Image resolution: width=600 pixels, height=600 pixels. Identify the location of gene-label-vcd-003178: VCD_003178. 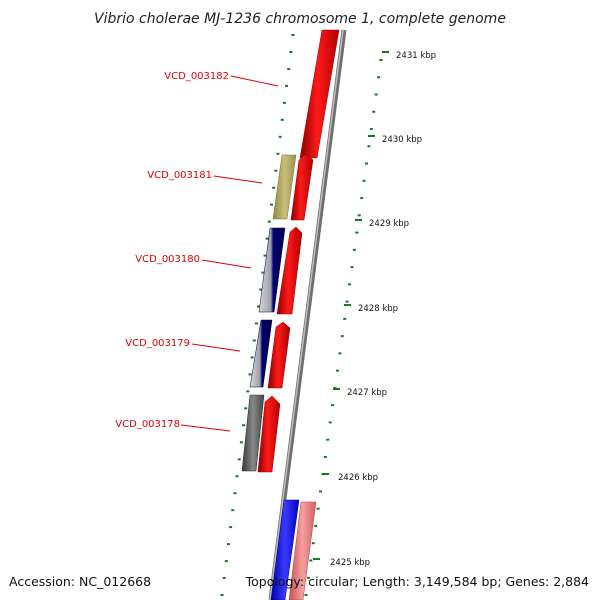
(147, 424).